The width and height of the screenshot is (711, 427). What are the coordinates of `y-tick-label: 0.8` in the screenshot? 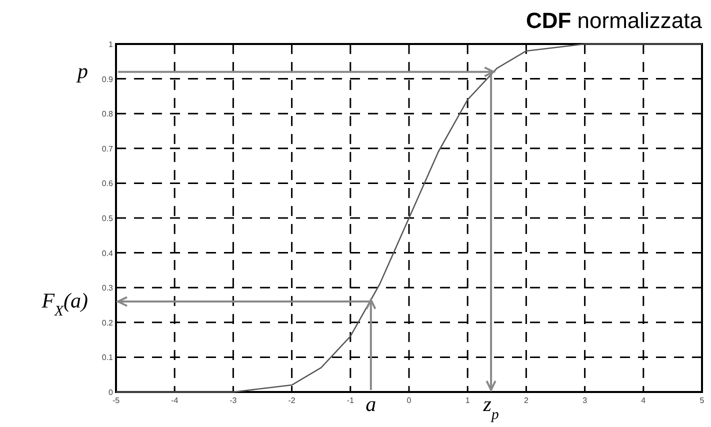 It's located at (108, 114).